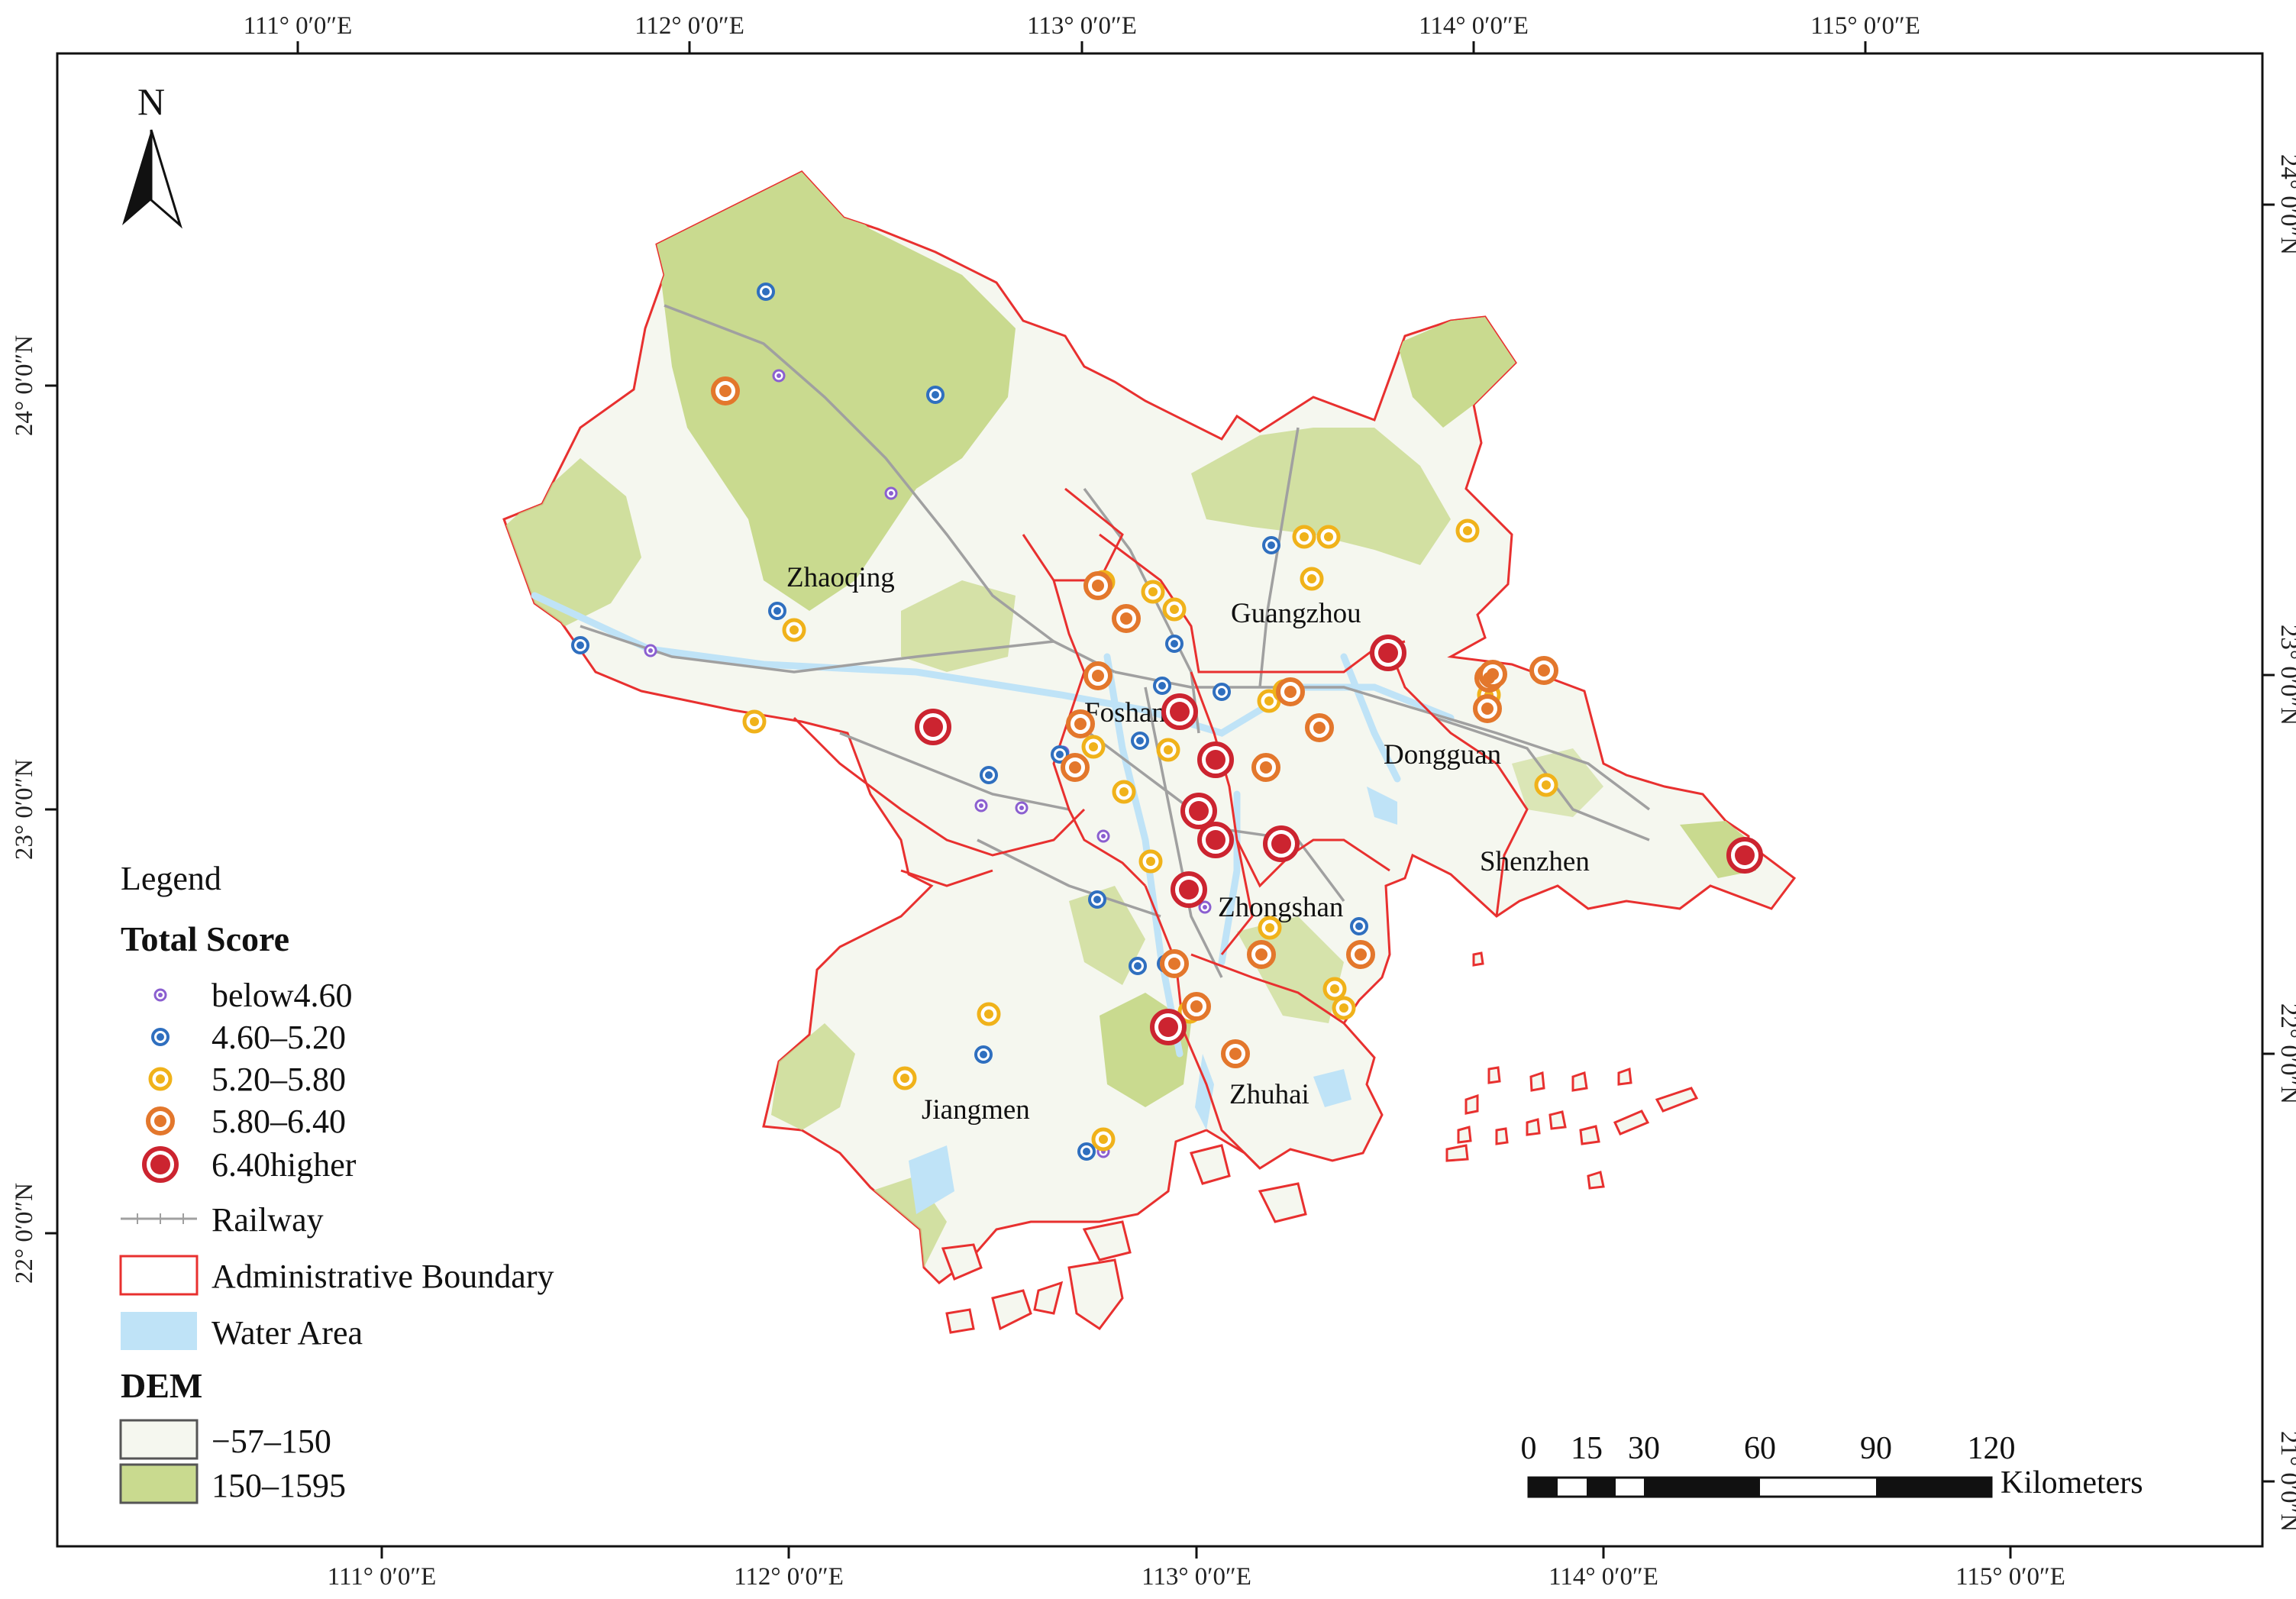  What do you see at coordinates (136, 177) in the screenshot?
I see `north-arrow-left-half` at bounding box center [136, 177].